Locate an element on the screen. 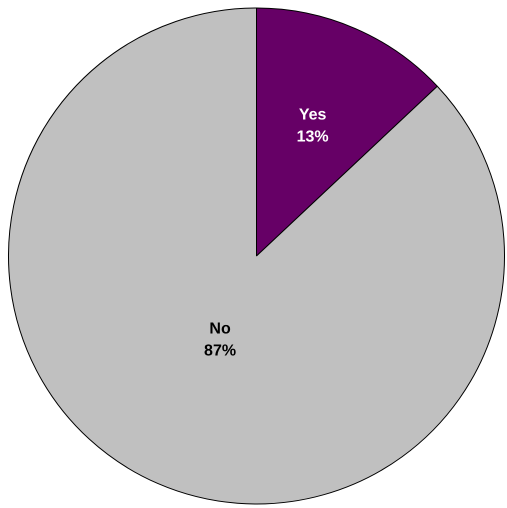 The image size is (507, 508). data-label: 87% is located at coordinates (220, 351).